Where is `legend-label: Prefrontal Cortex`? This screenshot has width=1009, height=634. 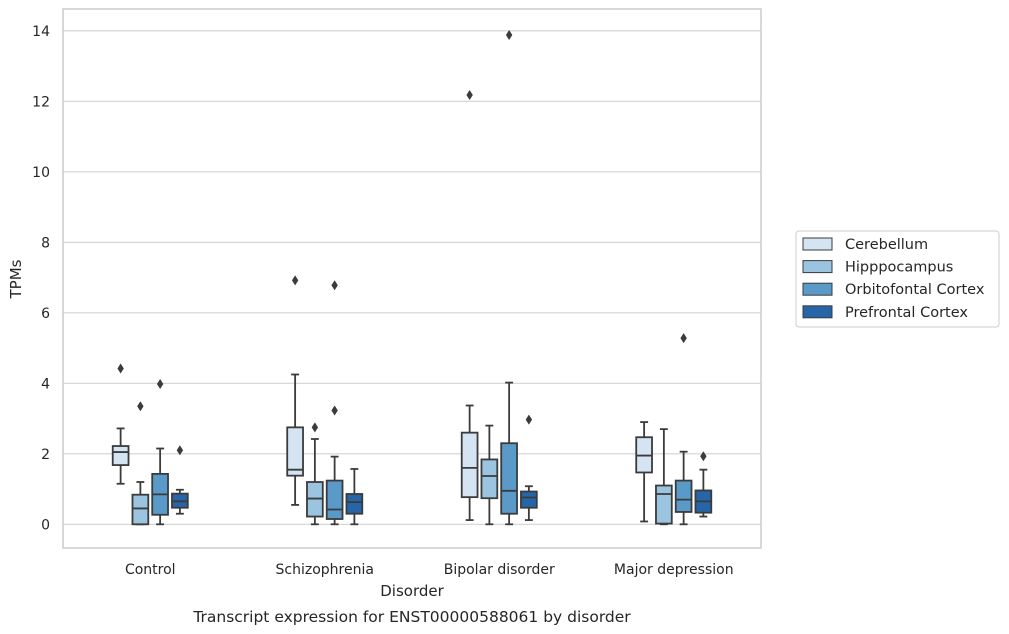
legend-label: Prefrontal Cortex is located at coordinates (906, 313).